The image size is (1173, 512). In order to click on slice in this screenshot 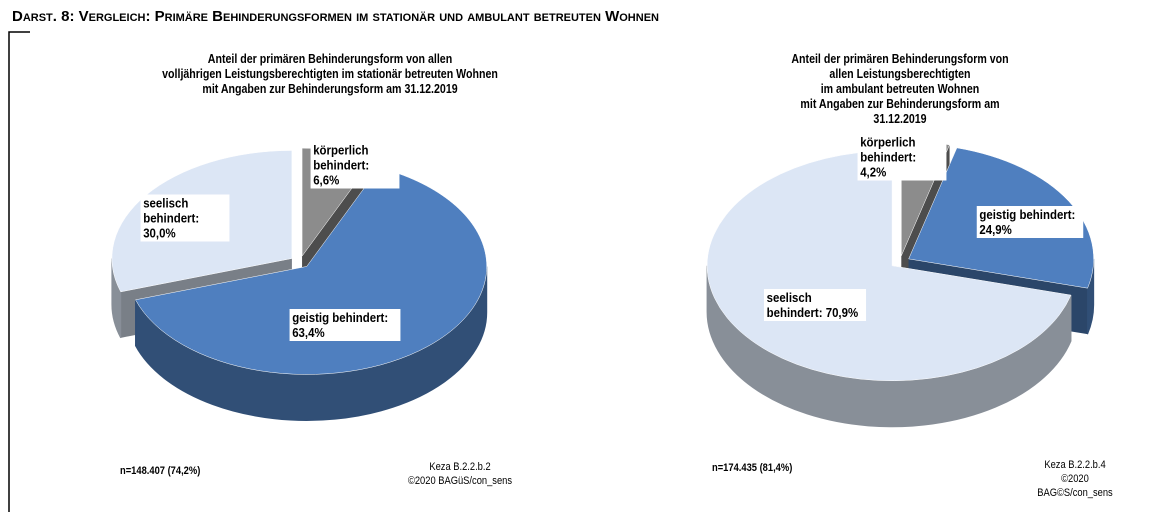, I will do `click(889, 265)`.